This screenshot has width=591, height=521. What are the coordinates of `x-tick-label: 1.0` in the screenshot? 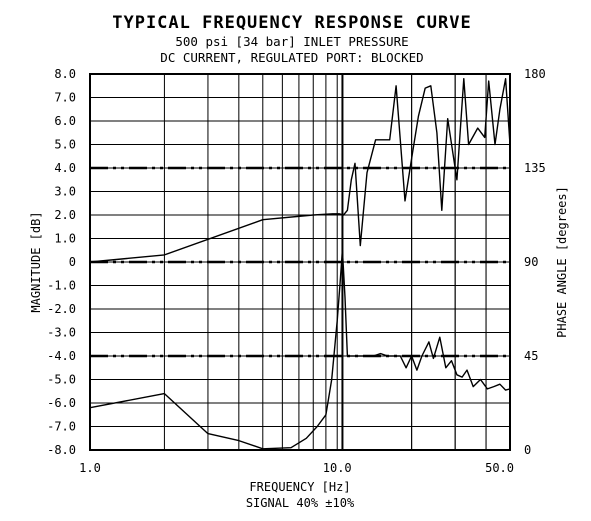 It's located at (90, 468).